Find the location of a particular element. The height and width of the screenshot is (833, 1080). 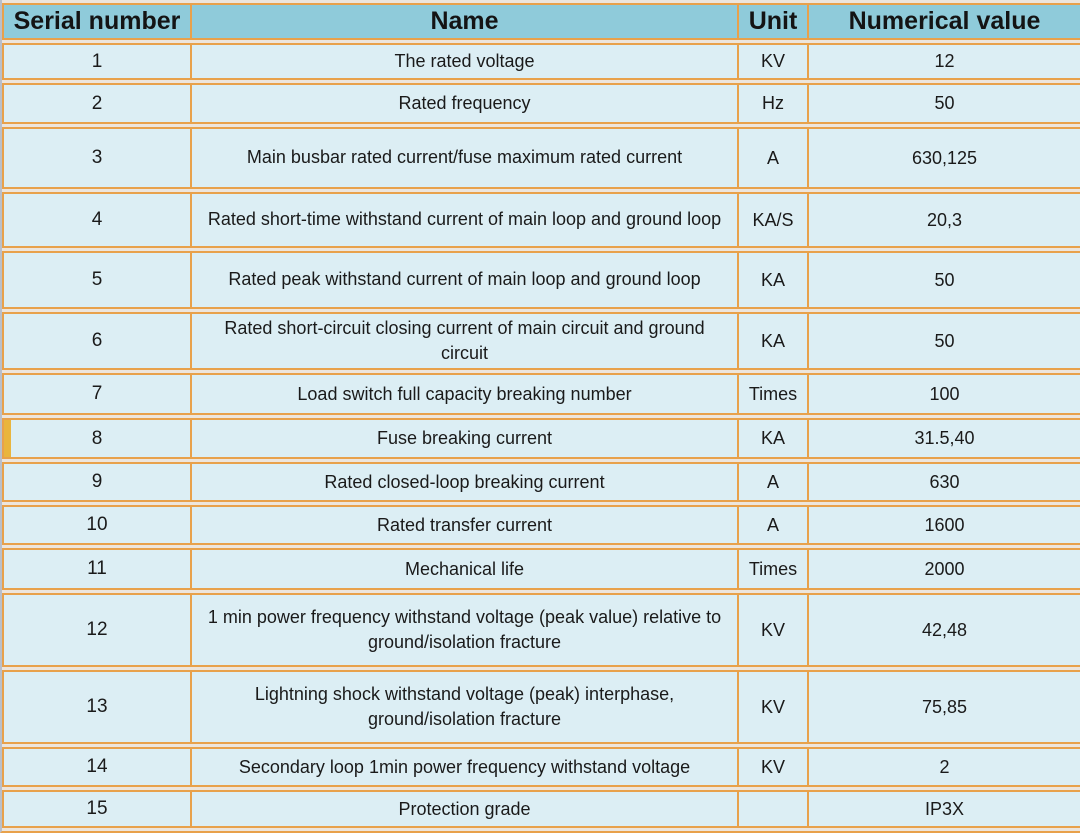

cell-serial-number: 13 is located at coordinates (97, 707).